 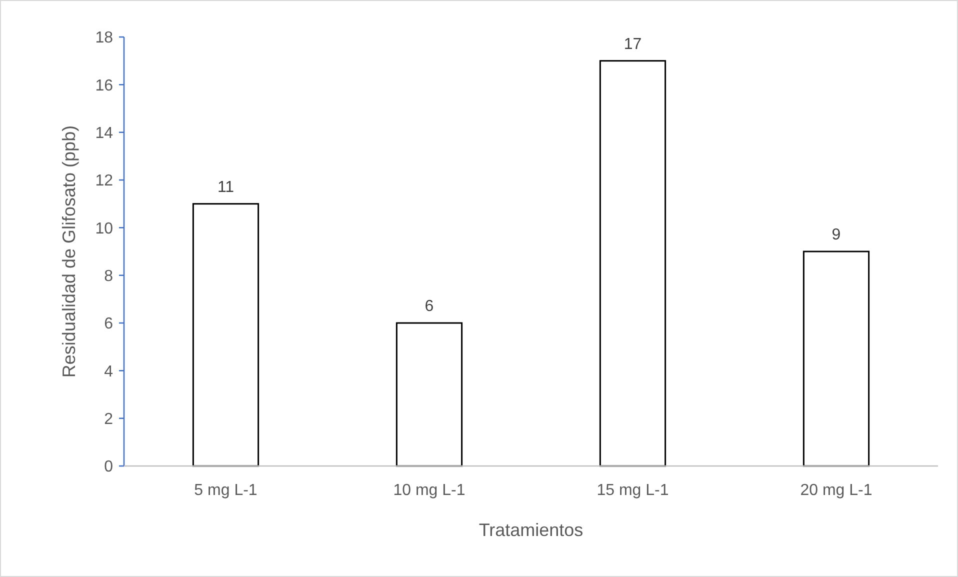 I want to click on y-tick-label: 4, so click(x=109, y=371).